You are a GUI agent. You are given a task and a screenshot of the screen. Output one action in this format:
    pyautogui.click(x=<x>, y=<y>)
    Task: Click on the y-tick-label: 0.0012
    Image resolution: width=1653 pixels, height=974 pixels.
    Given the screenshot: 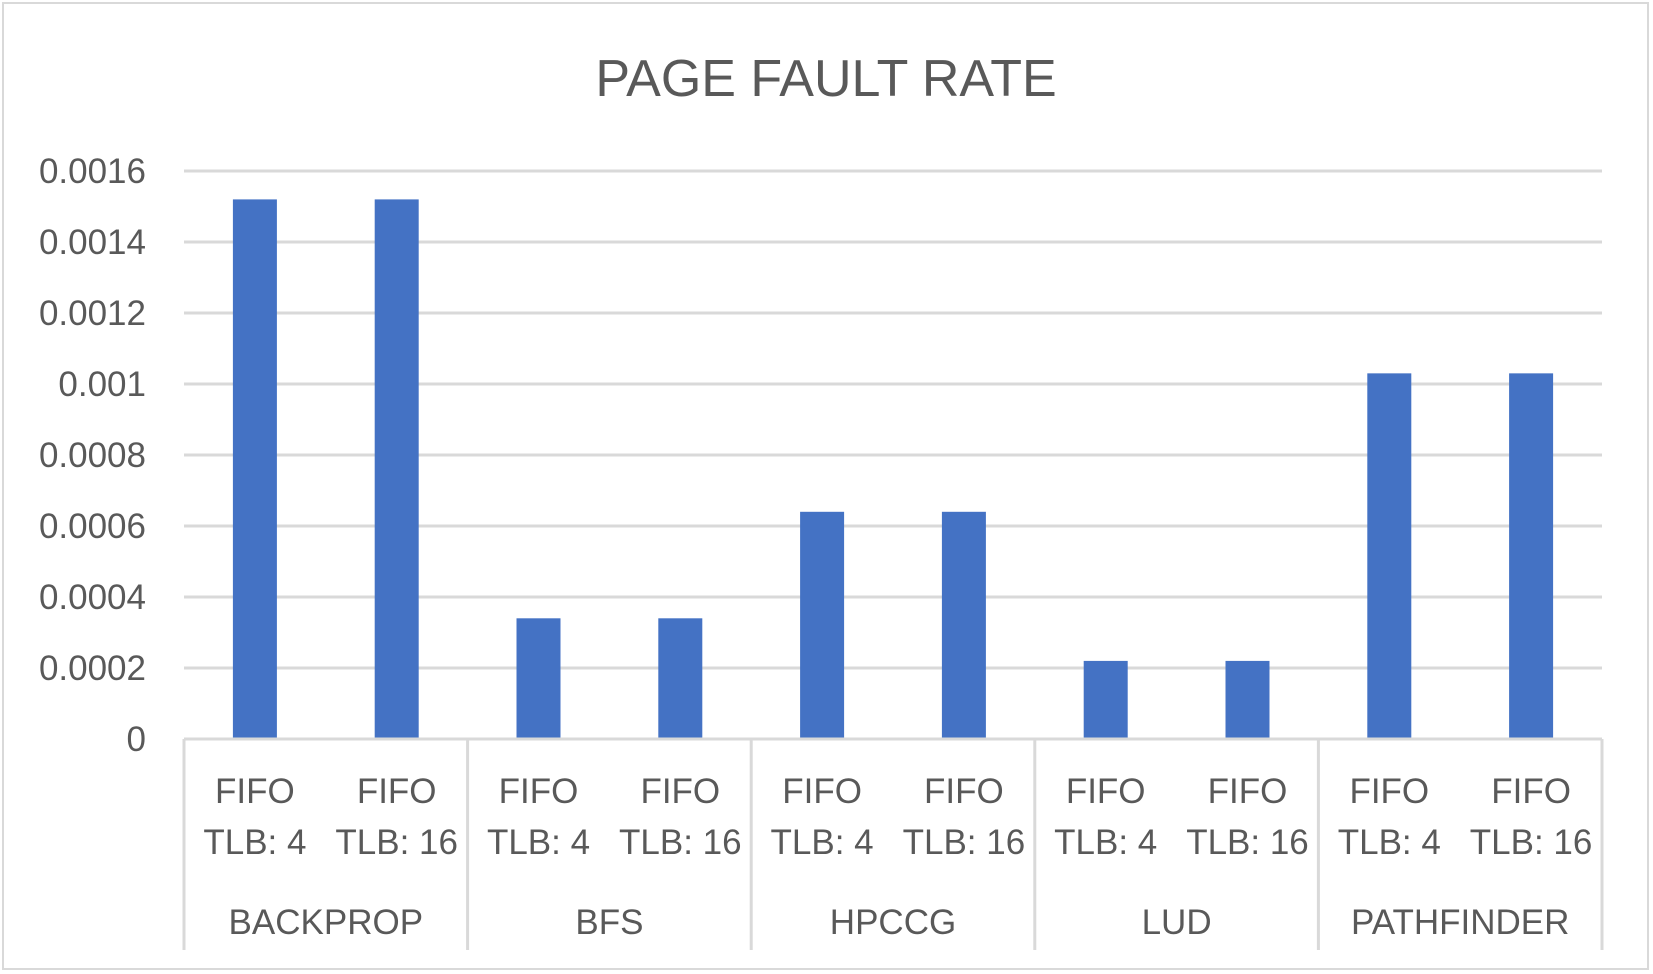 What is the action you would take?
    pyautogui.click(x=92, y=313)
    